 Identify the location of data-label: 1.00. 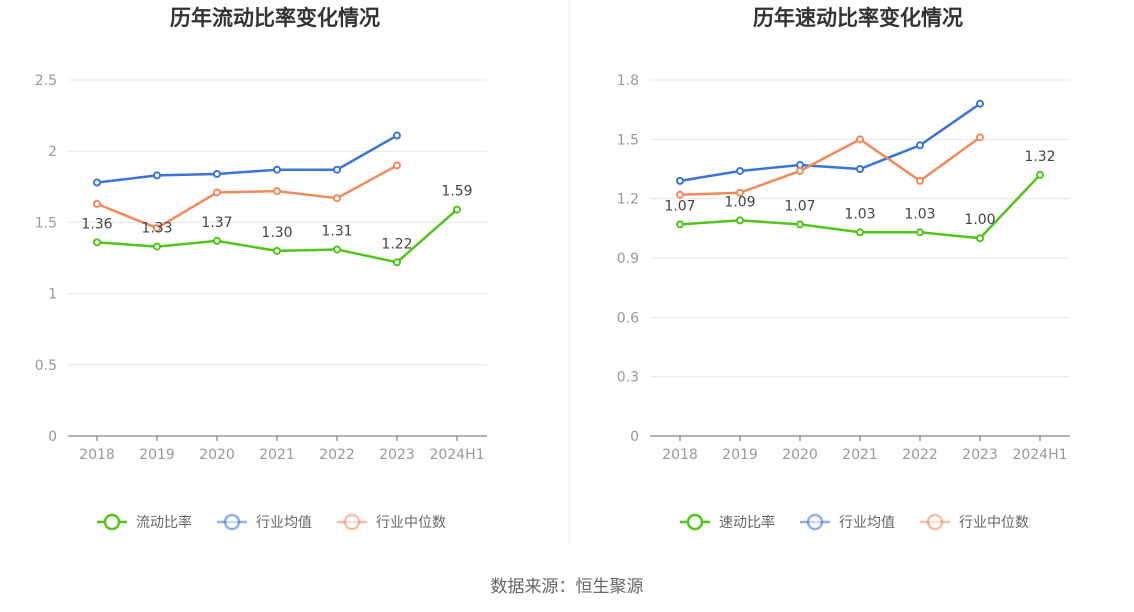
(979, 220).